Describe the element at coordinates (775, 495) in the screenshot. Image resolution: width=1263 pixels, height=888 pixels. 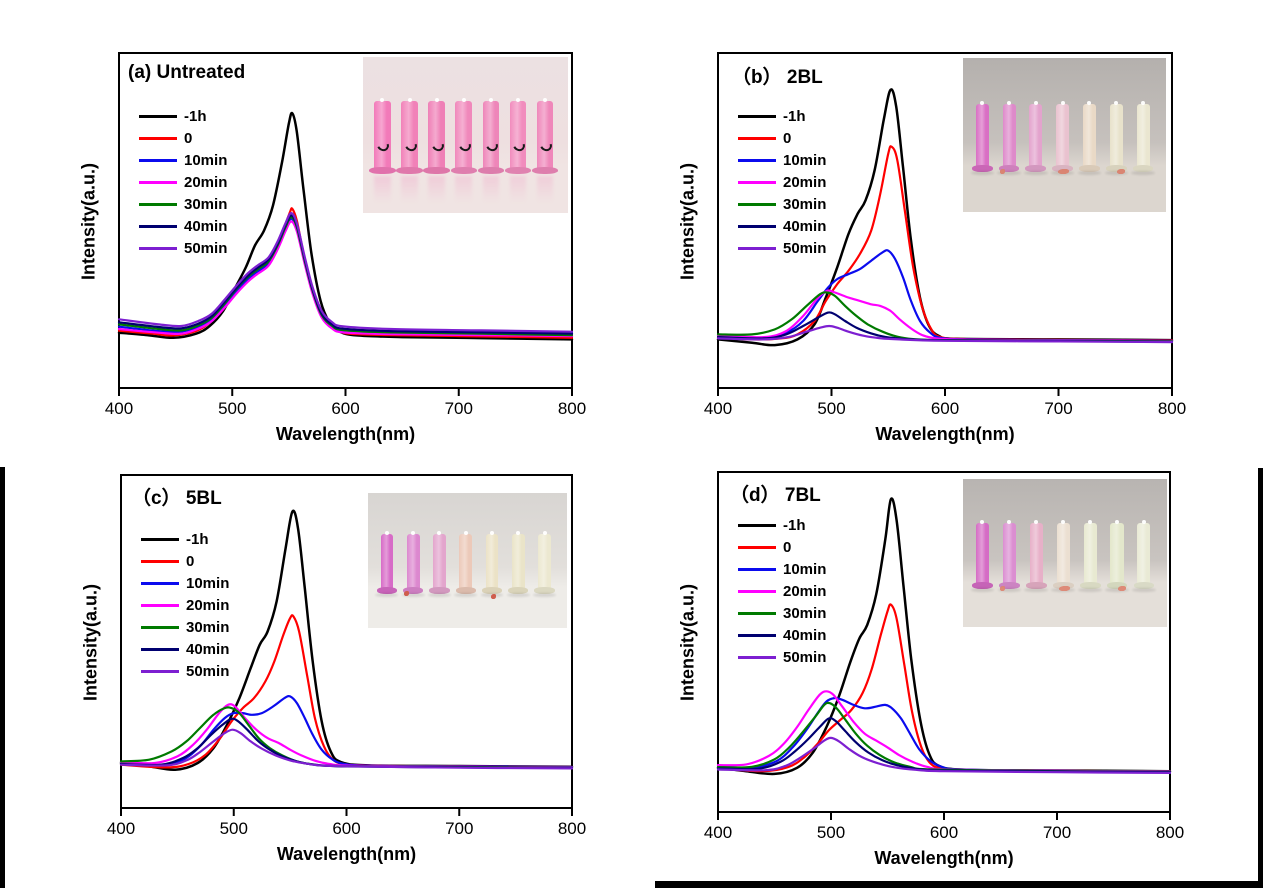
I see `panel-title-d: （d） 7BL` at that location.